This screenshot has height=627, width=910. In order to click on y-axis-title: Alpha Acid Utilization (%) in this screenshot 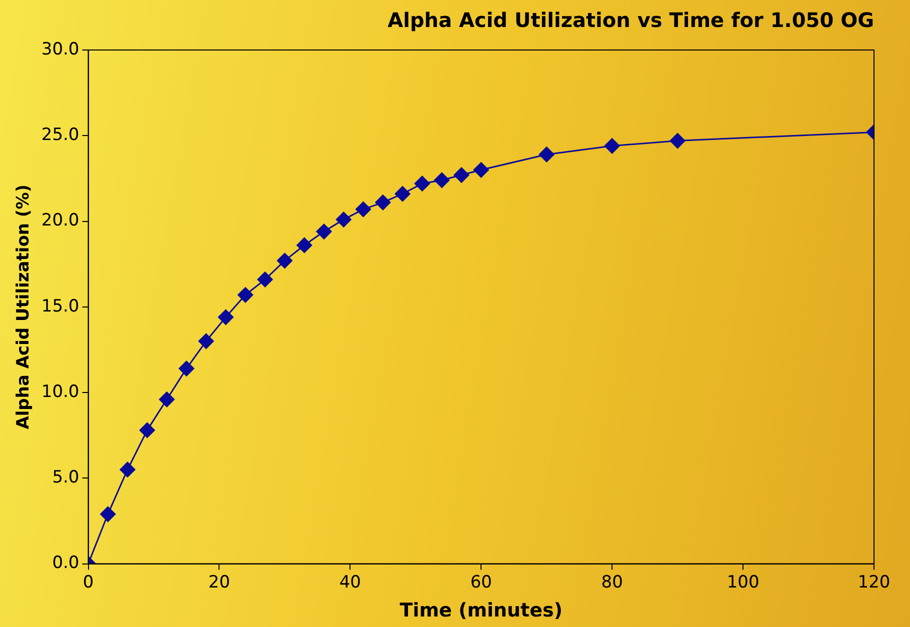, I will do `click(24, 307)`.